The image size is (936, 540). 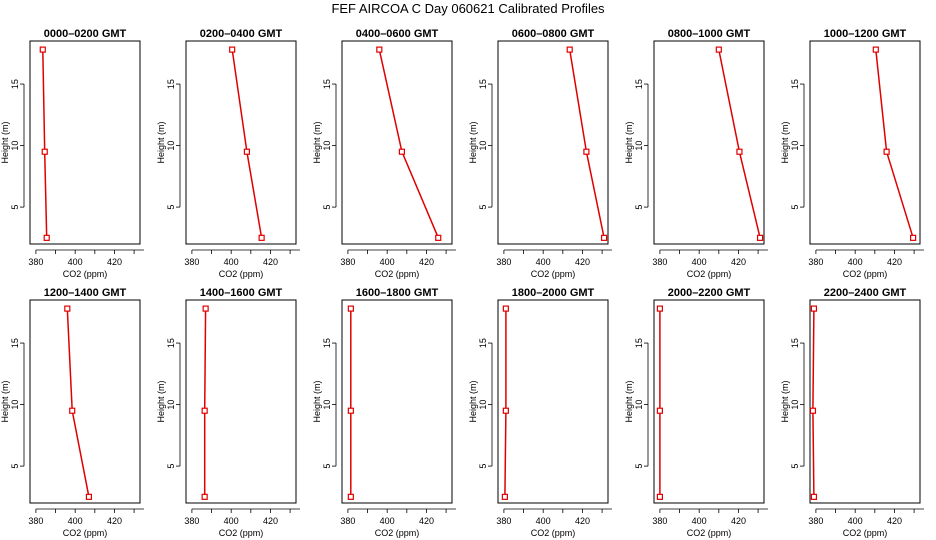 What do you see at coordinates (865, 293) in the screenshot?
I see `panel-title: 2200–2400 GMT` at bounding box center [865, 293].